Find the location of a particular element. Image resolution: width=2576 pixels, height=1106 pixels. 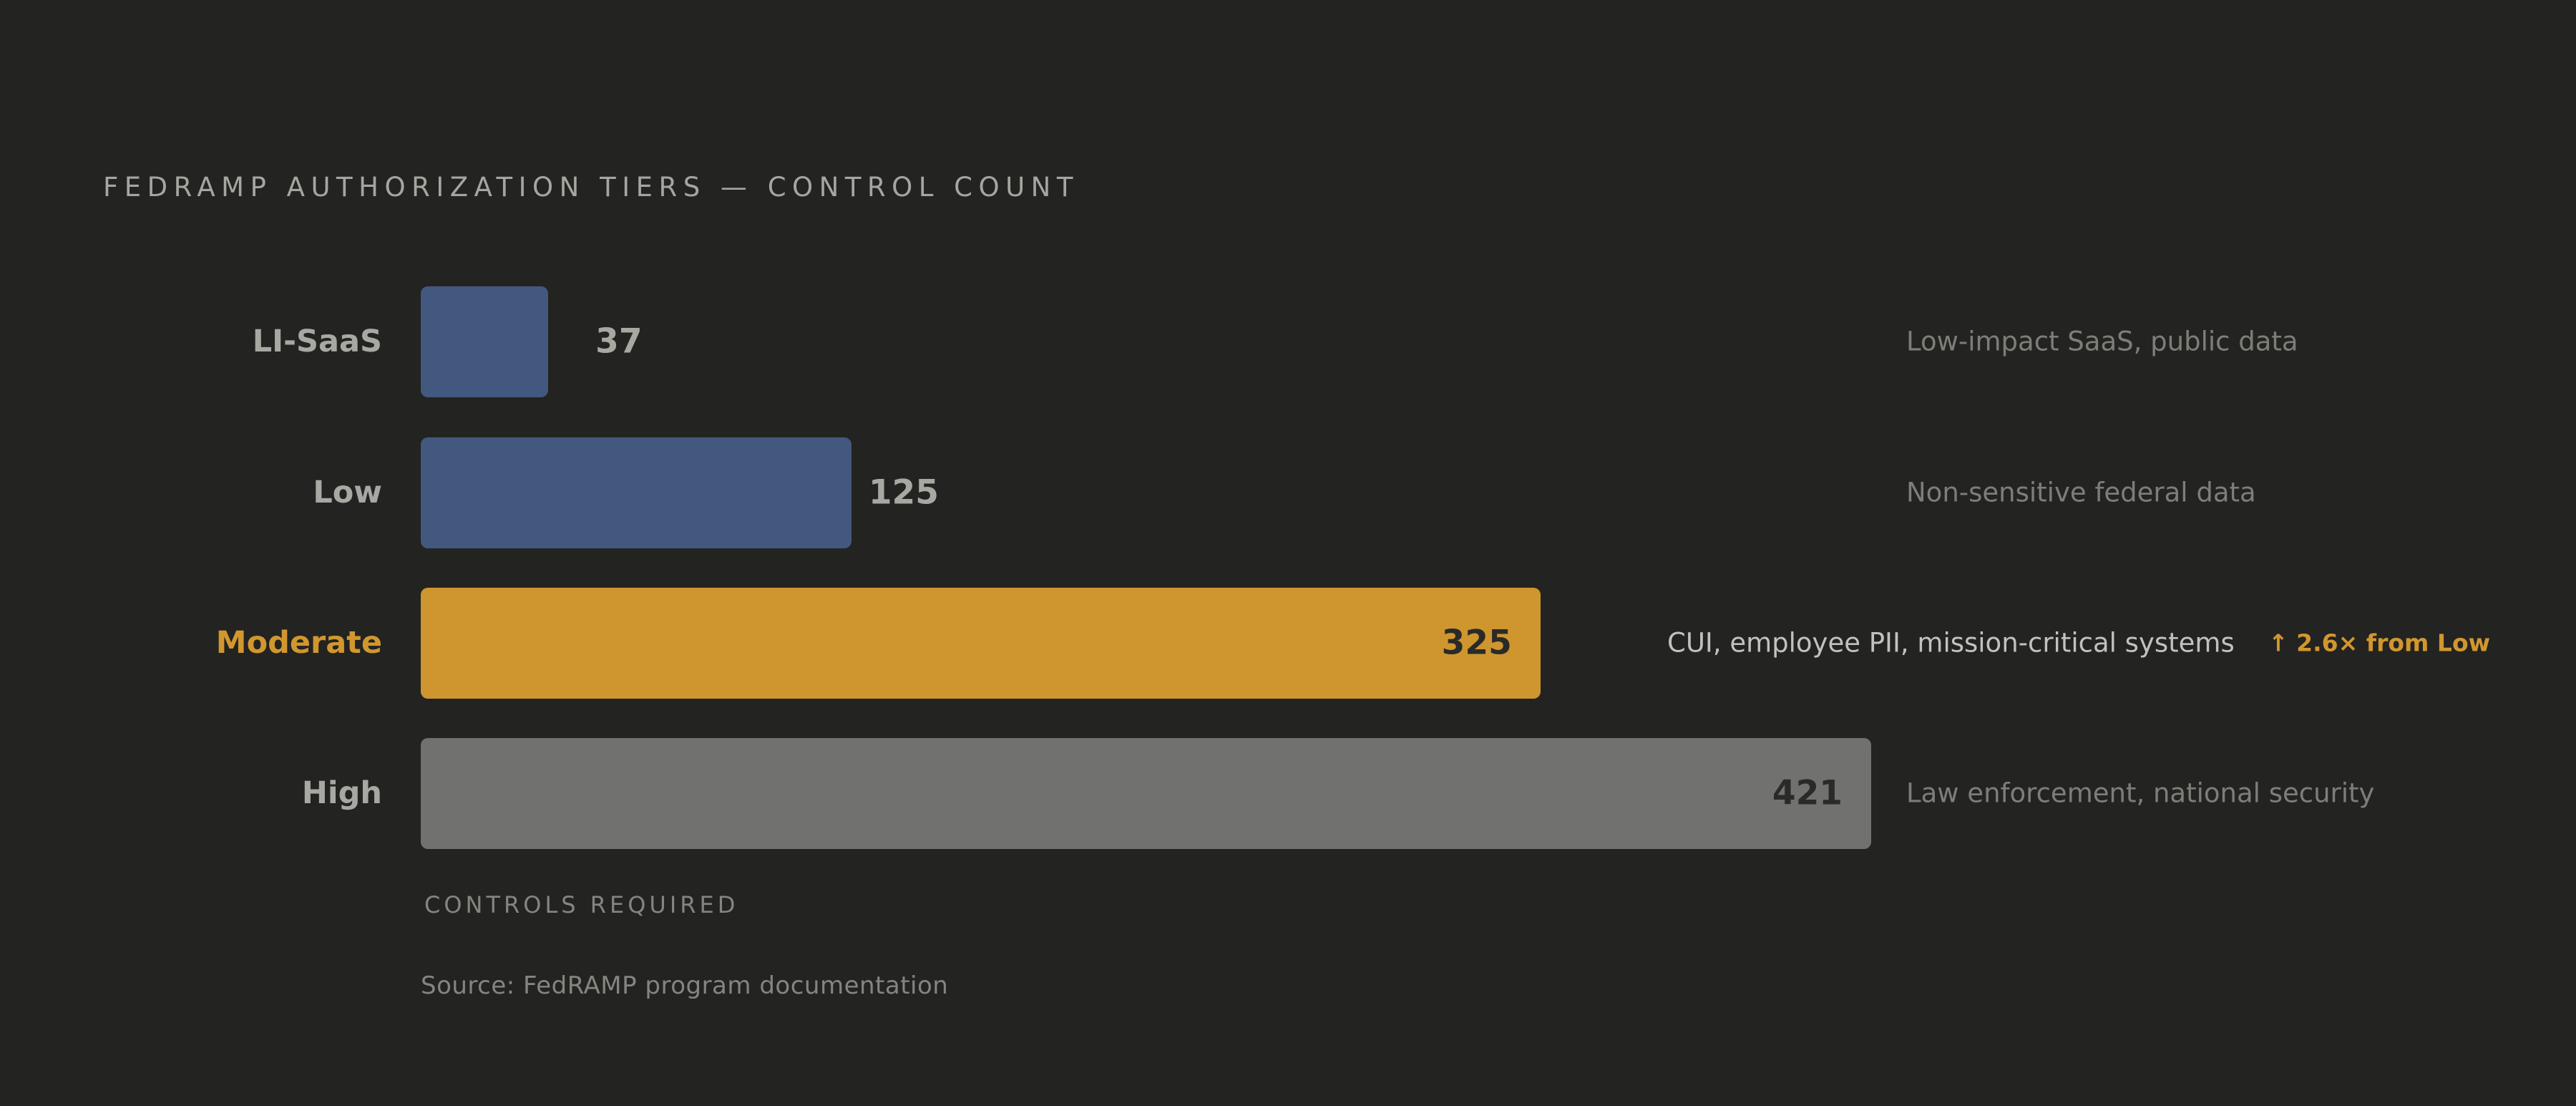

x-axis-label: CONTROLS REQUIRED is located at coordinates (581, 904).